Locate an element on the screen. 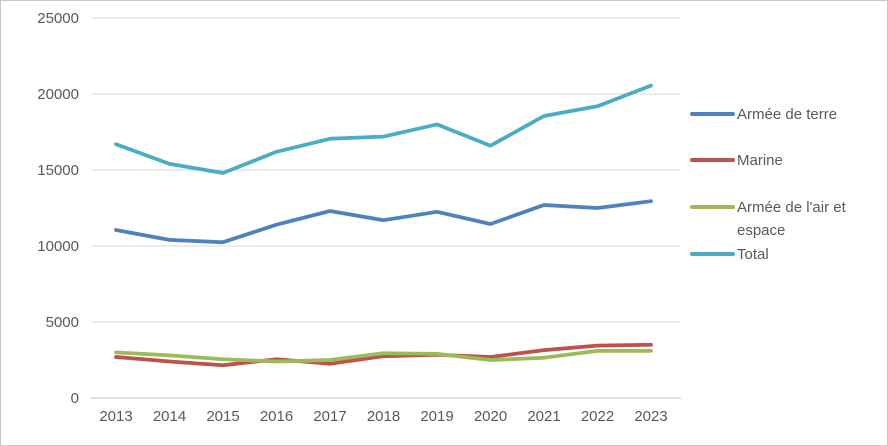 The width and height of the screenshot is (888, 446). legend-item-armee-de-terre: Armée de terre is located at coordinates (781, 114).